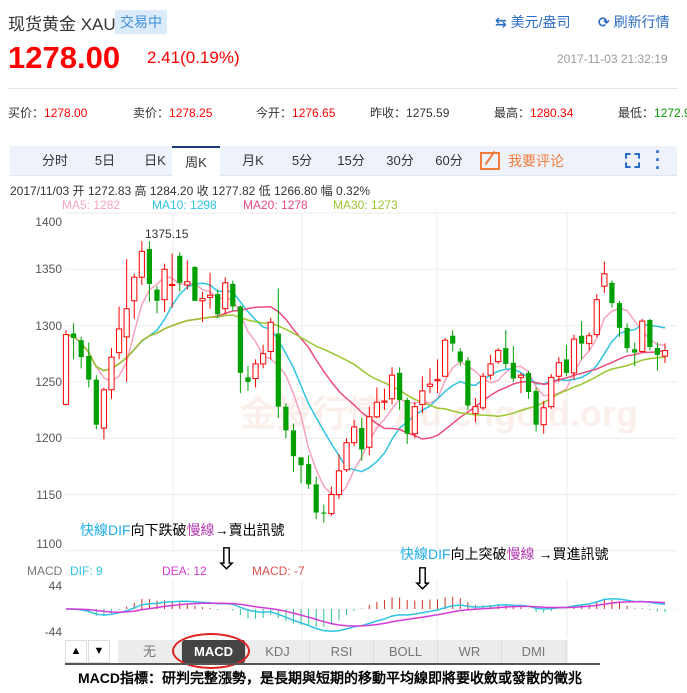 This screenshot has width=687, height=693. What do you see at coordinates (48, 269) in the screenshot?
I see `y-tick-label: 1350` at bounding box center [48, 269].